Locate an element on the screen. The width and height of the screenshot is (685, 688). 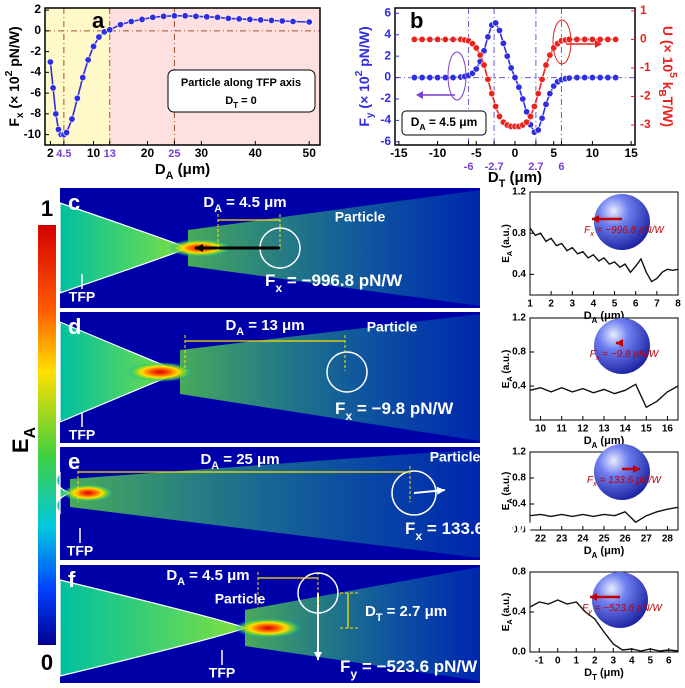
beam is located at coordinates (330, 377).